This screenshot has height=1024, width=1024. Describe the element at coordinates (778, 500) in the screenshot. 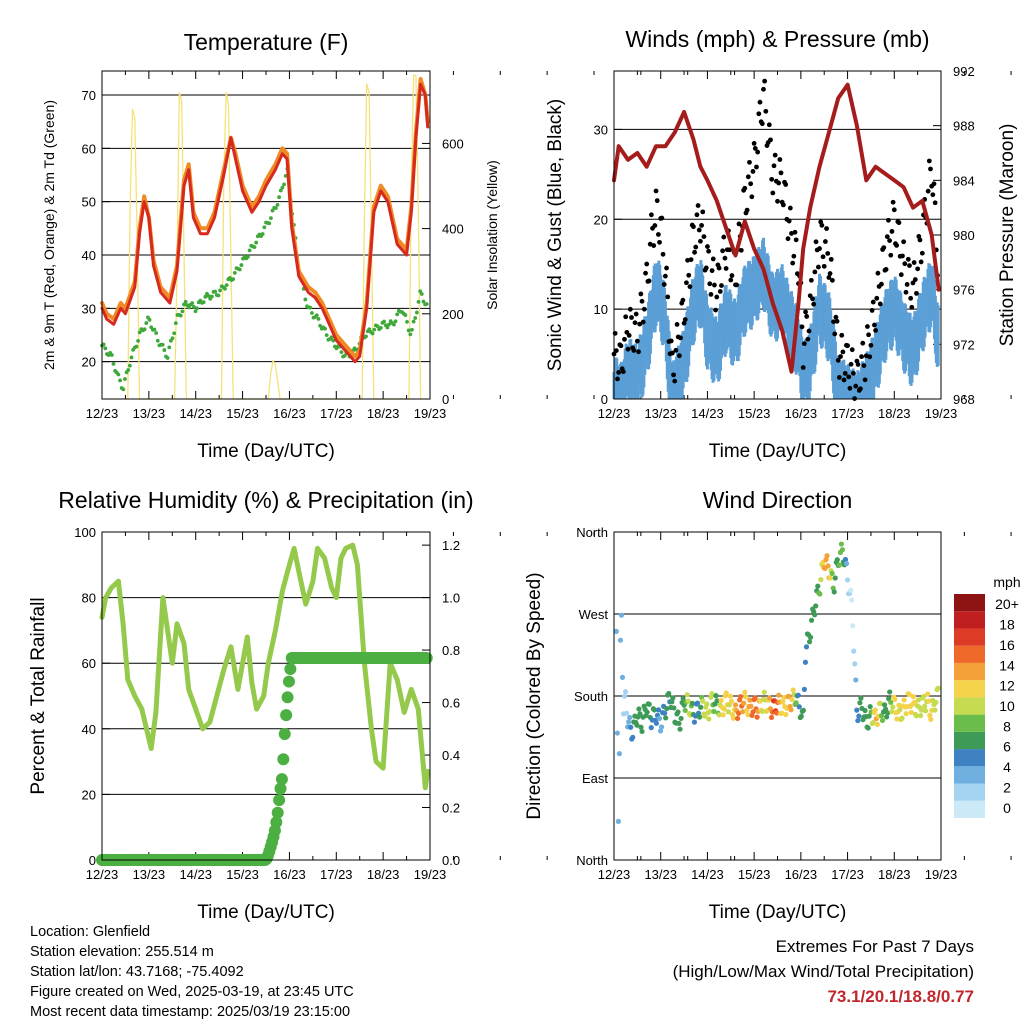

I see `chart-title: Wind Direction` at that location.